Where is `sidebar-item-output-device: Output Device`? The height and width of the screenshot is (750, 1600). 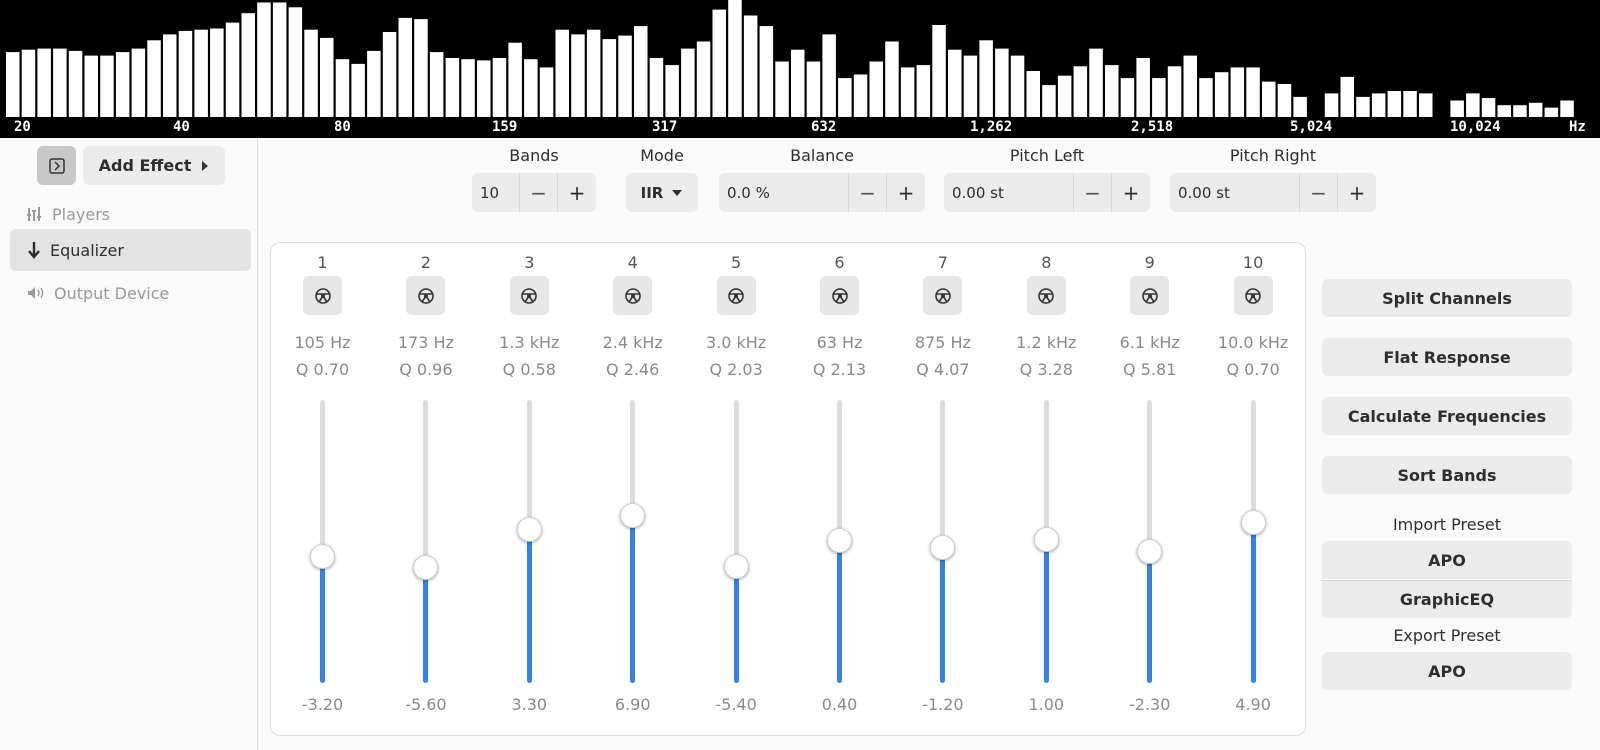
sidebar-item-output-device: Output Device is located at coordinates (130, 293).